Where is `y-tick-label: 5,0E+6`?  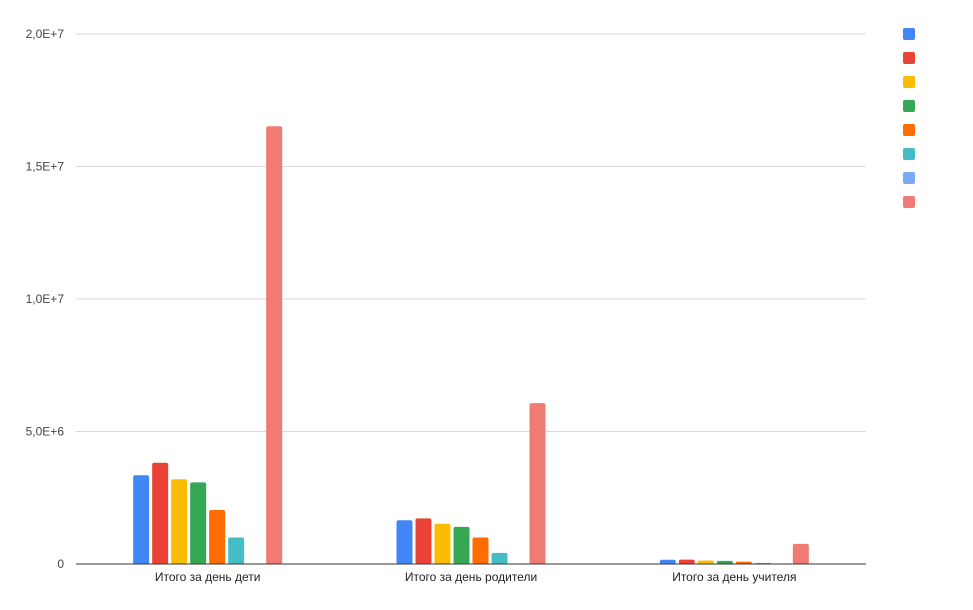 y-tick-label: 5,0E+6 is located at coordinates (45, 432).